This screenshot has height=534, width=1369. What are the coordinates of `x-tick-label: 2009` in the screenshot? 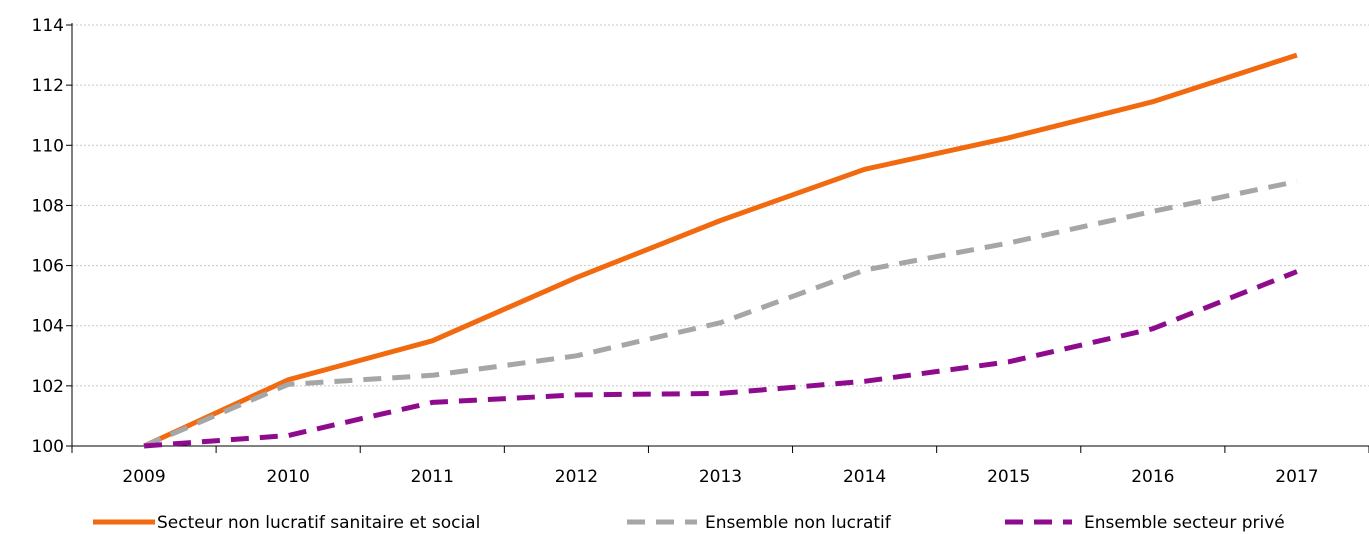 It's located at (143, 477).